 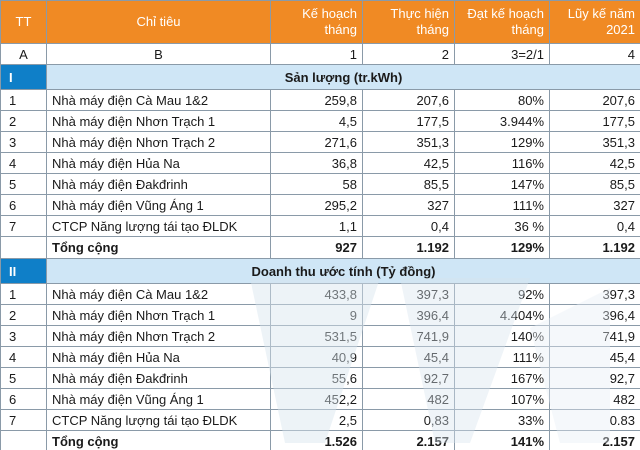 What do you see at coordinates (320, 77) in the screenshot?
I see `section-row-san-luong: I Sản lượng (tr.kWh)` at bounding box center [320, 77].